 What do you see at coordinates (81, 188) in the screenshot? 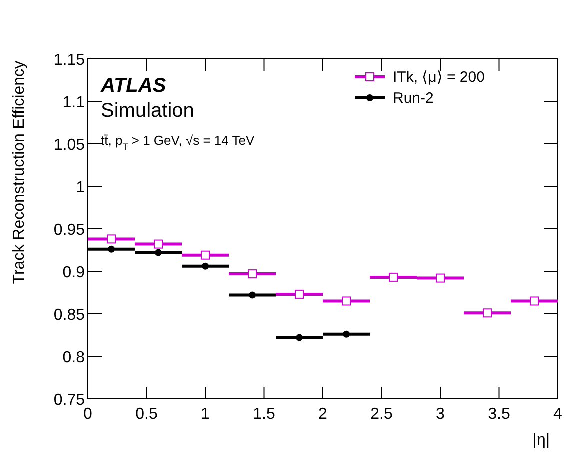
I see `y-tick-label: 1` at bounding box center [81, 188].